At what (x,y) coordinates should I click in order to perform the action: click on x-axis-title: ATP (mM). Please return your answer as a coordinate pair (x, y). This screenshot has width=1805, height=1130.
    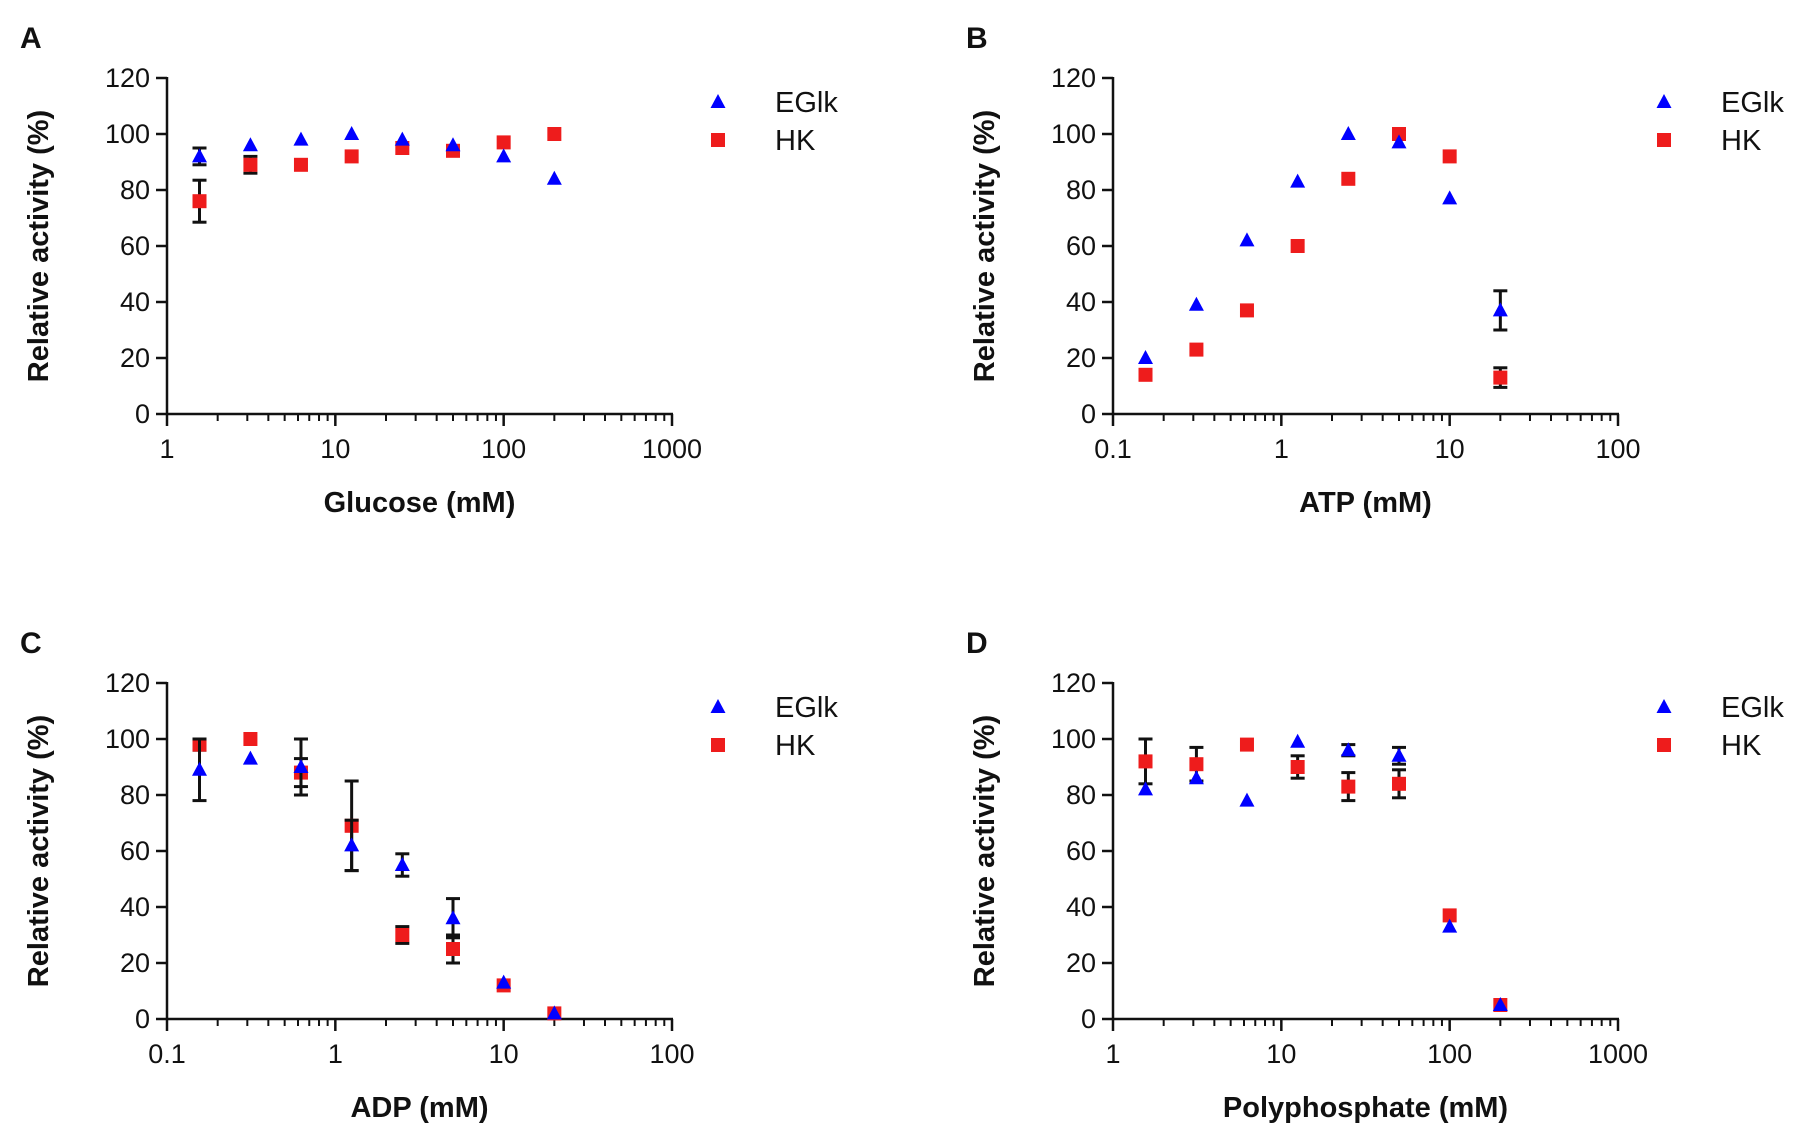
    Looking at the image, I should click on (1365, 503).